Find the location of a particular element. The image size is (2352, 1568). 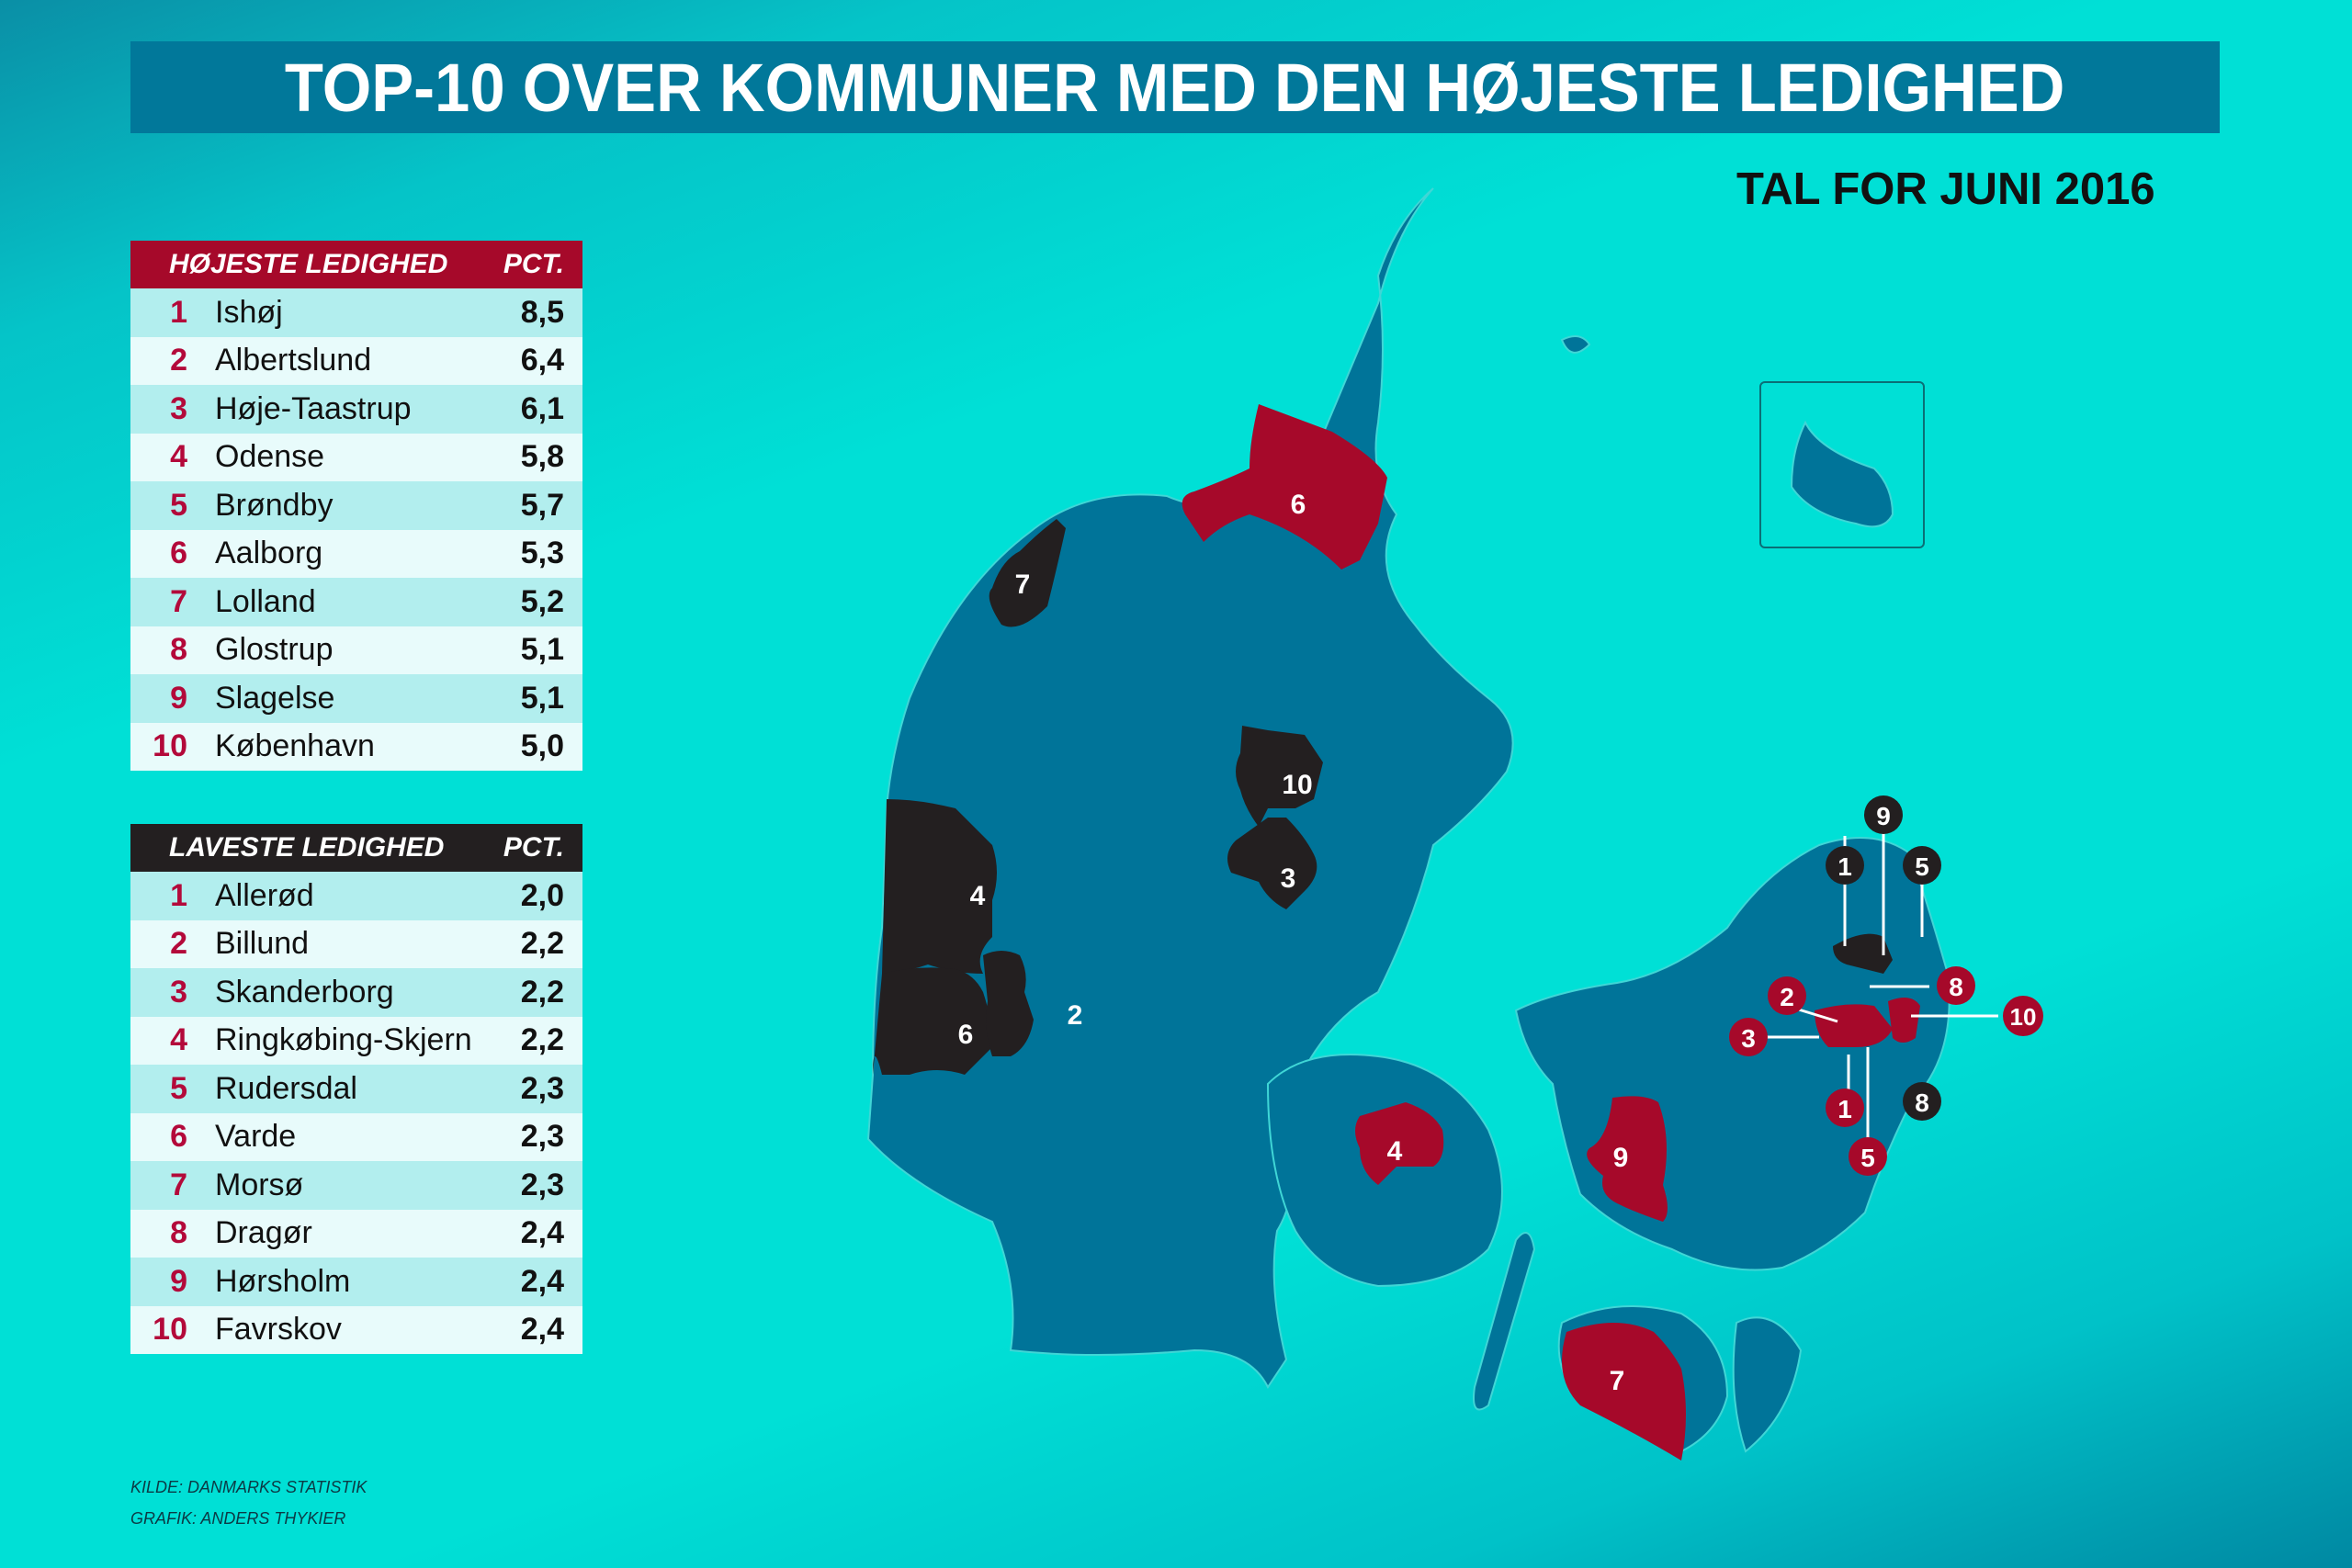

municipality: Brøndby is located at coordinates (275, 505).